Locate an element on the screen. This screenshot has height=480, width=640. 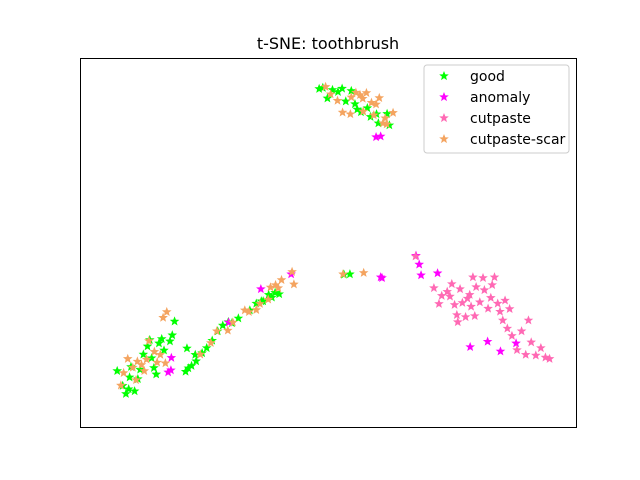
legend-label: good is located at coordinates (487, 77).